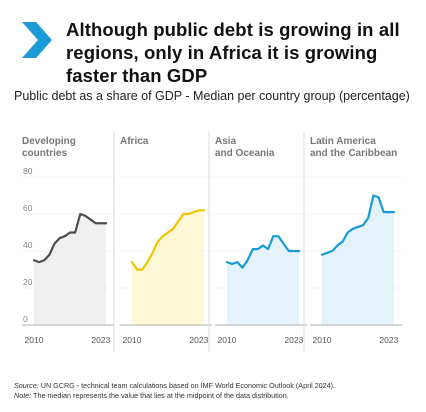  I want to click on chevron-right-icon, so click(37, 40).